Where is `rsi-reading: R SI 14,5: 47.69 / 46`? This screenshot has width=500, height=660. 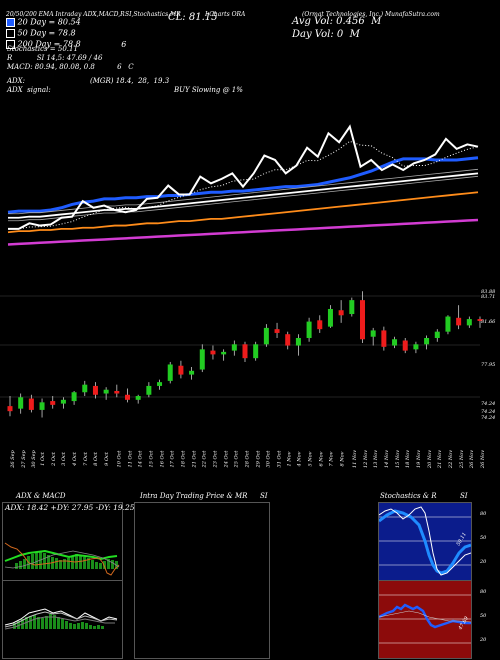 rsi-reading: R SI 14,5: 47.69 / 46 is located at coordinates (55, 58).